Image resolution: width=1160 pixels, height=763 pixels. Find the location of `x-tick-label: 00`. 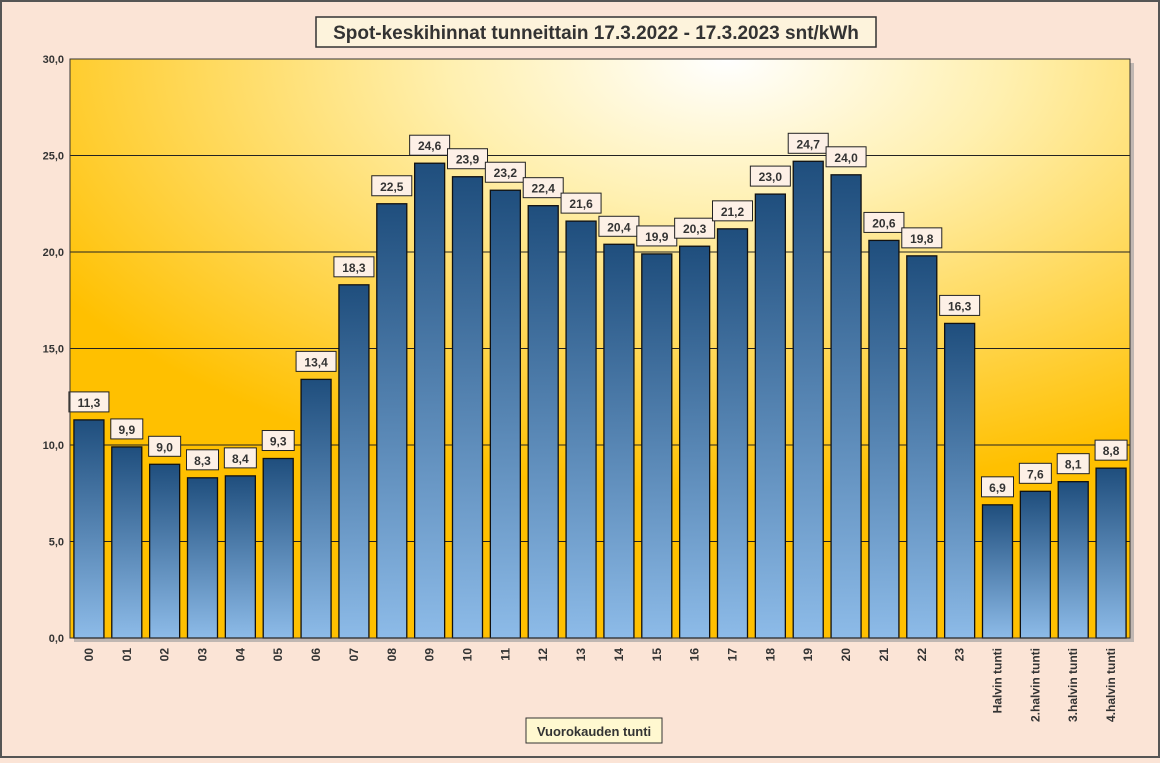

x-tick-label: 00 is located at coordinates (89, 655).